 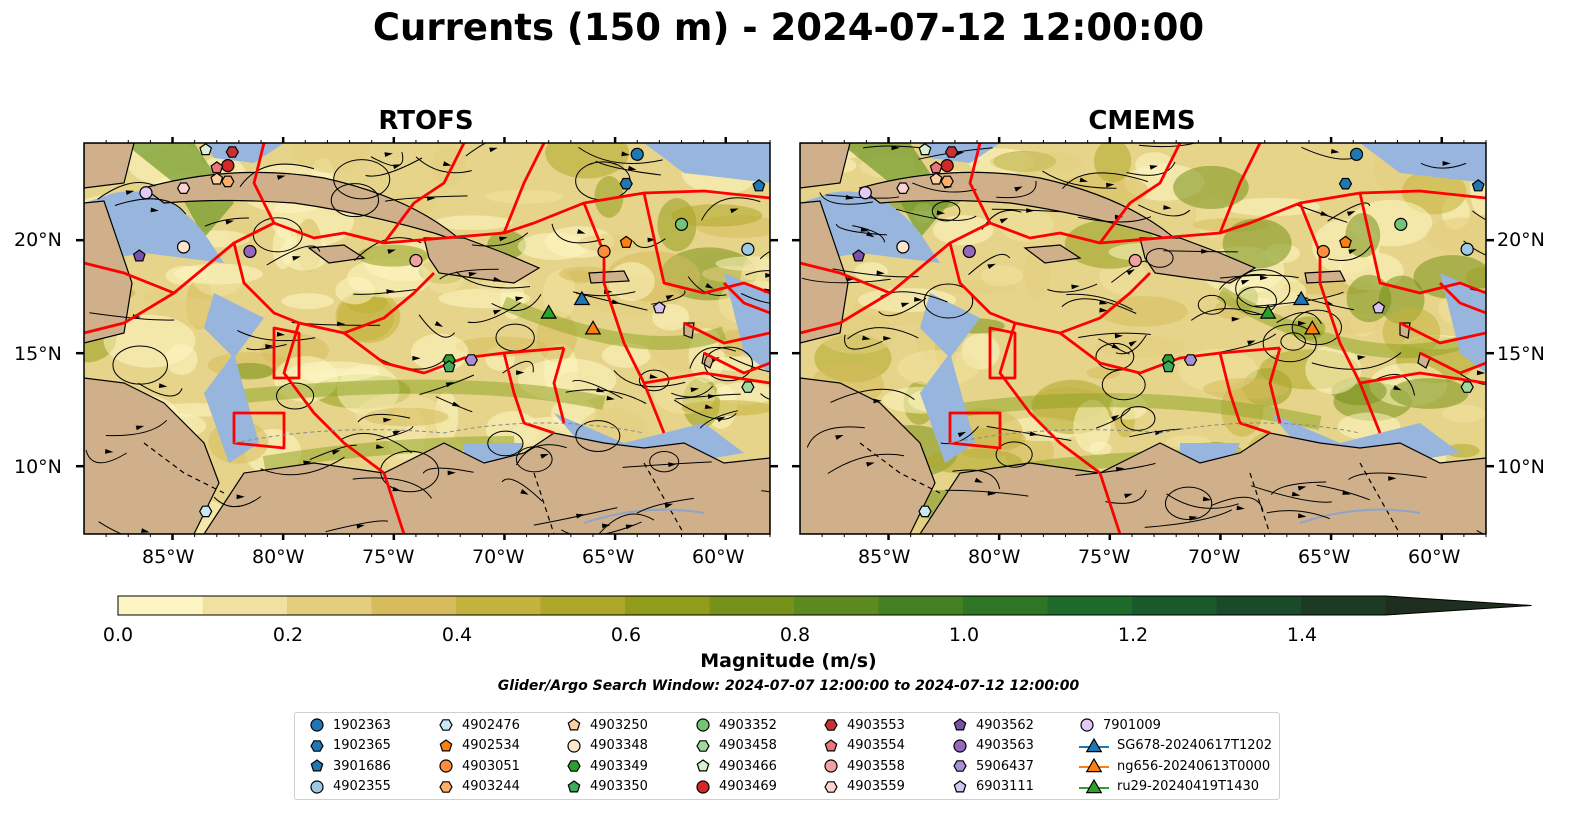 What do you see at coordinates (491, 725) in the screenshot?
I see `legend-label: 4902476` at bounding box center [491, 725].